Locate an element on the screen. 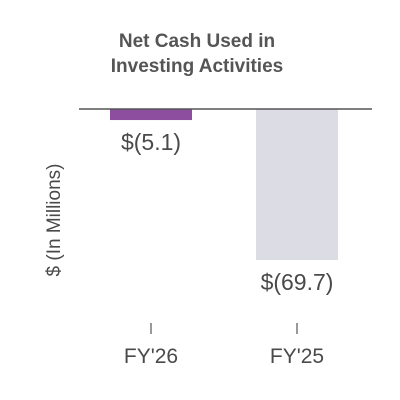 This screenshot has height=400, width=400. chart-title-line-1: Net Cash Used in is located at coordinates (197, 41).